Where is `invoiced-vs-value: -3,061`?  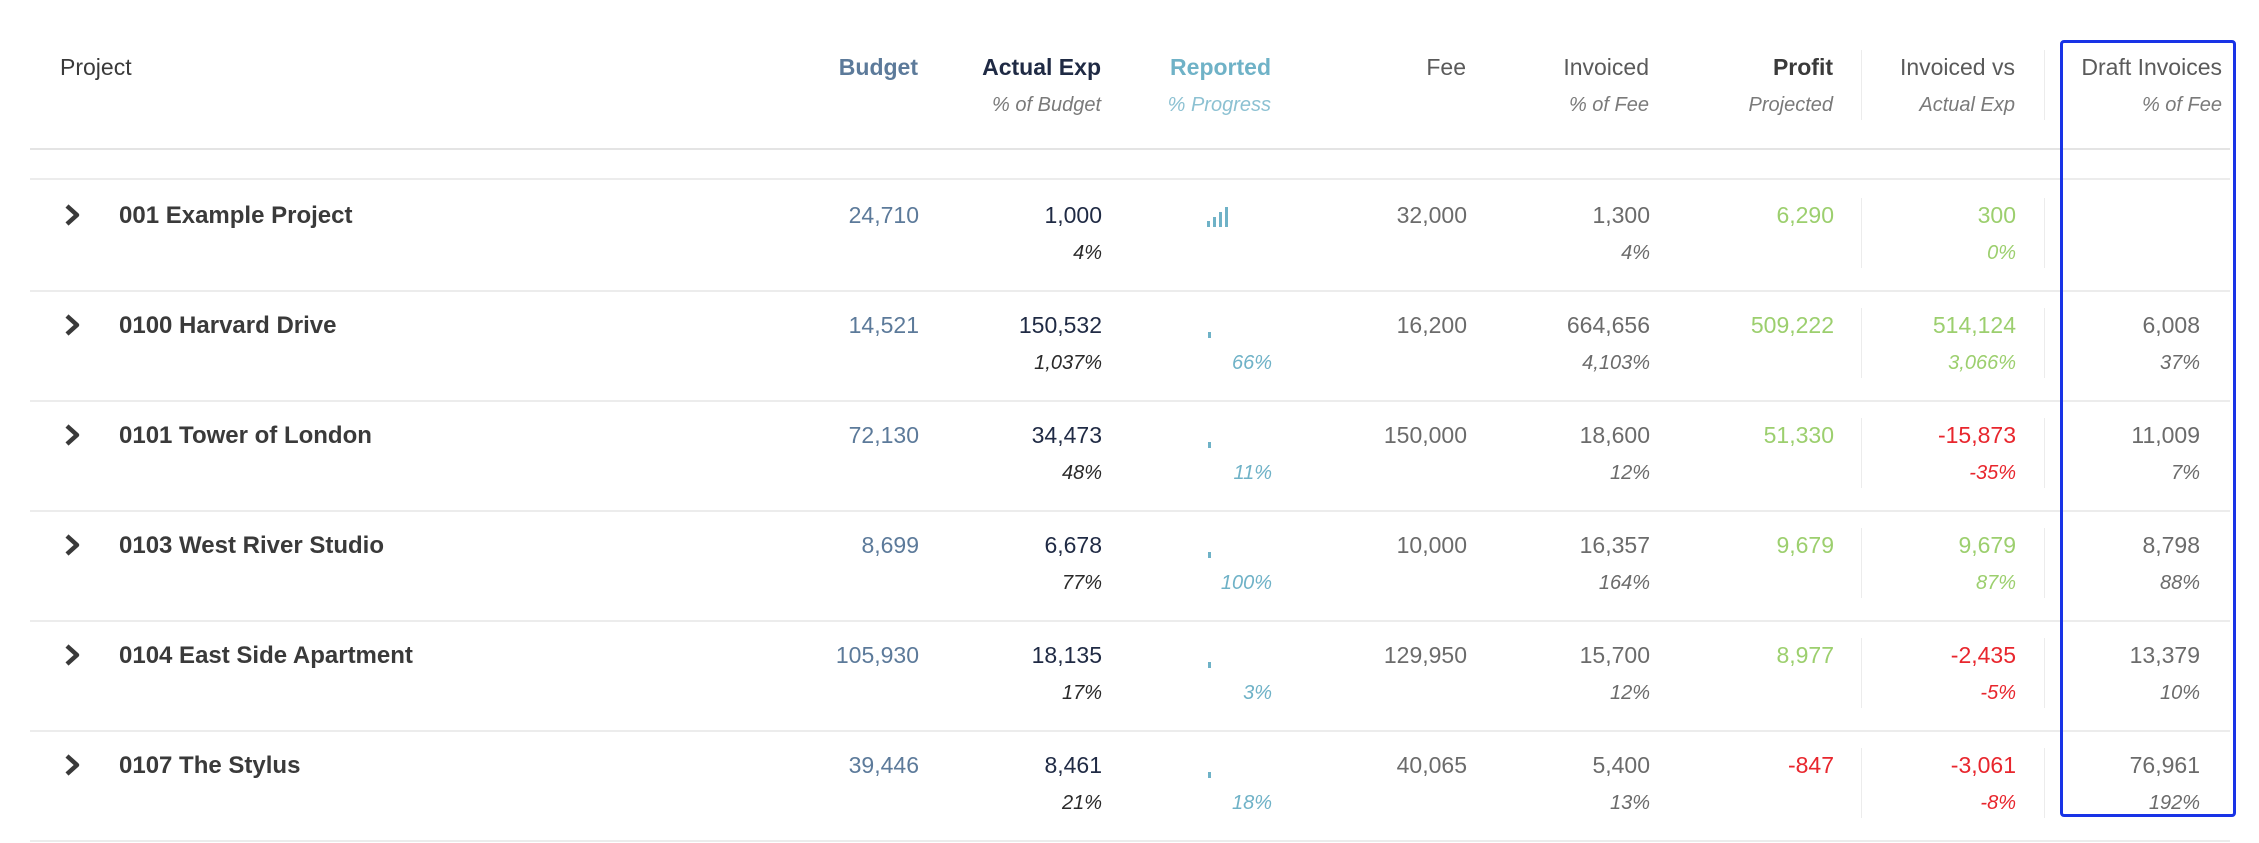
invoiced-vs-value: -3,061 is located at coordinates (1983, 765).